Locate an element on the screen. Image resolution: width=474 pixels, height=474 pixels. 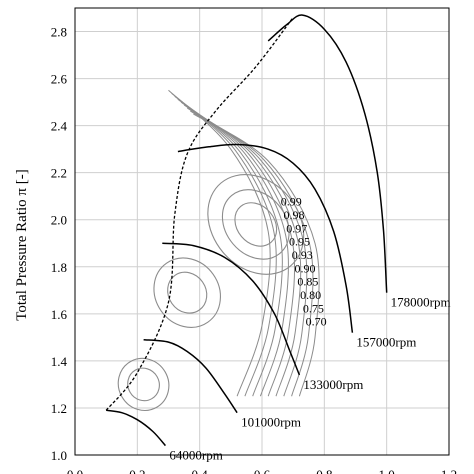
efficiency-label: 0.99 is located at coordinates (291, 202).